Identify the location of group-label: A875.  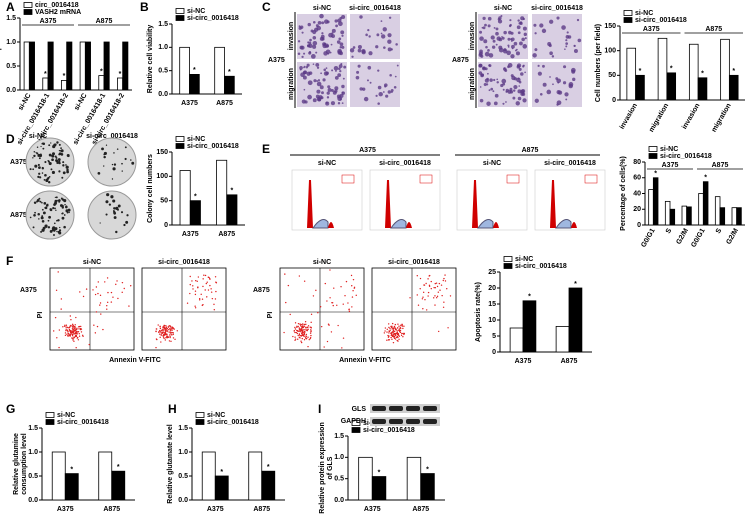
(720, 165).